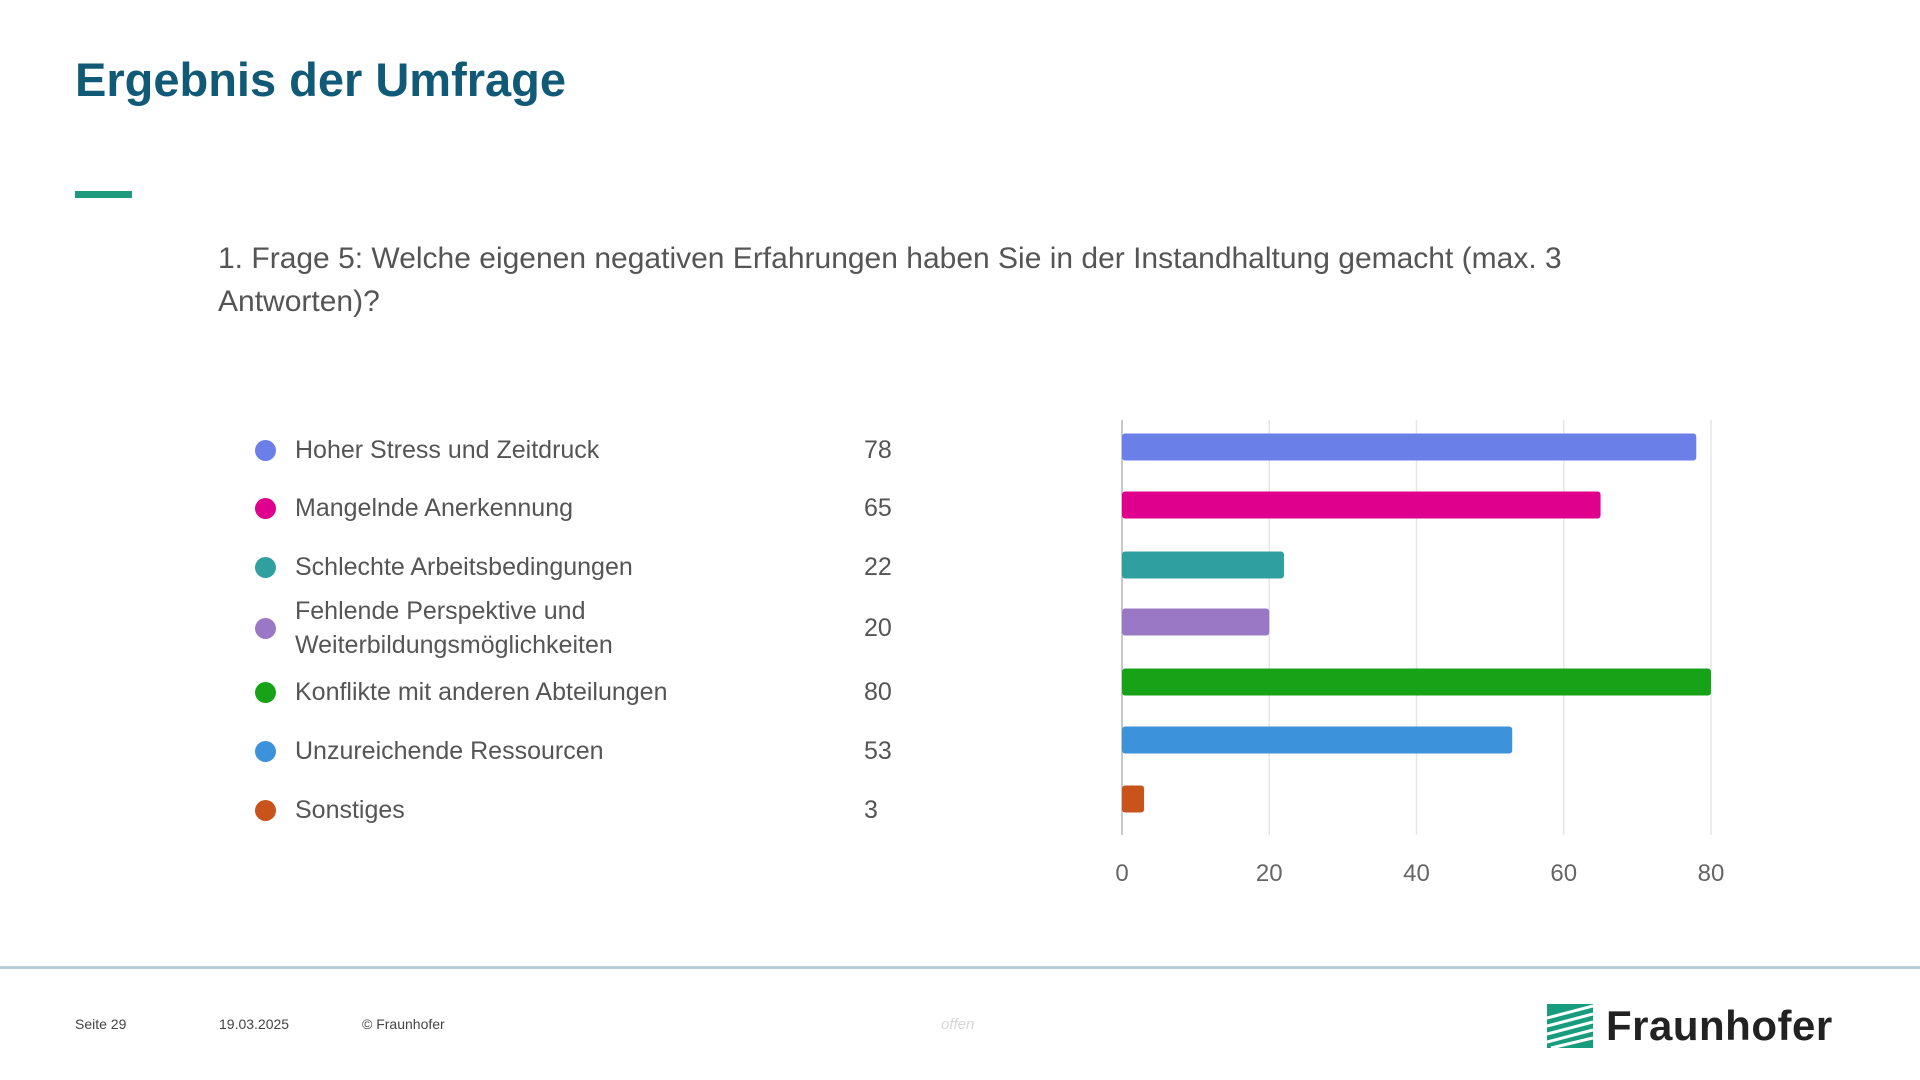 The image size is (1920, 1080). Describe the element at coordinates (1269, 873) in the screenshot. I see `x-tick-label: 20` at that location.